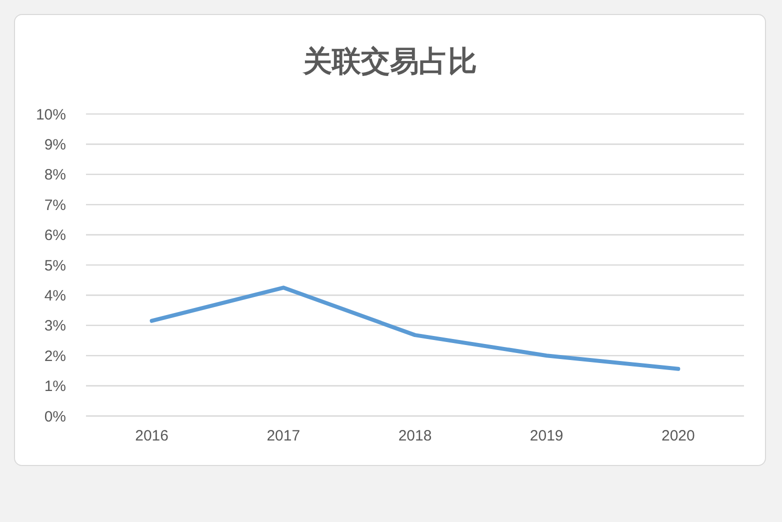 Image resolution: width=782 pixels, height=522 pixels. What do you see at coordinates (678, 436) in the screenshot?
I see `x-tick-label: 2020` at bounding box center [678, 436].